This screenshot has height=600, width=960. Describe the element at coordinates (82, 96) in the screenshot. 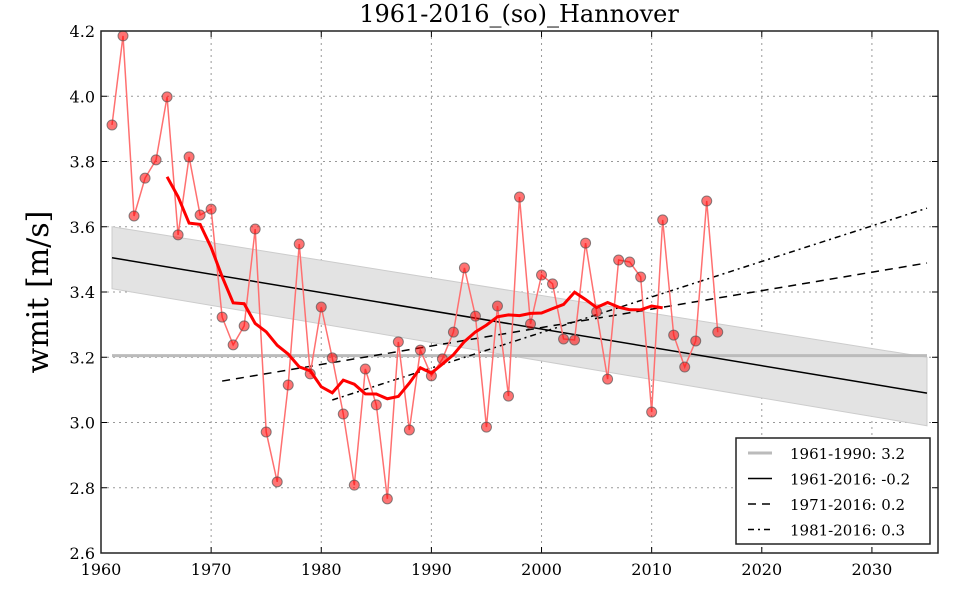

I see `y-tick-label: 4.0` at that location.